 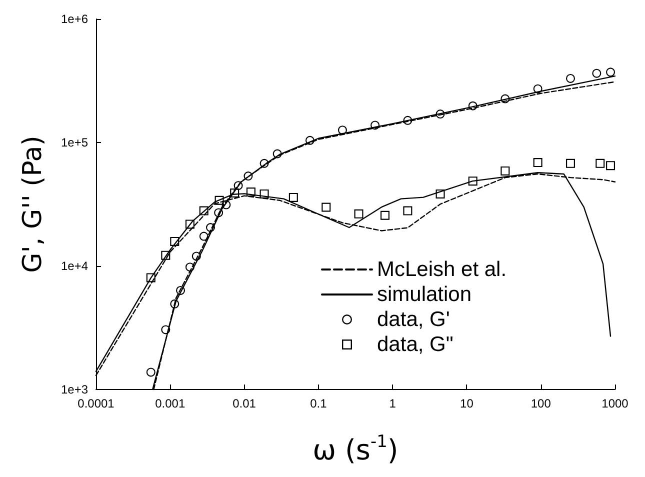 What do you see at coordinates (74, 266) in the screenshot?
I see `y-tick-label: 1e+4` at bounding box center [74, 266].